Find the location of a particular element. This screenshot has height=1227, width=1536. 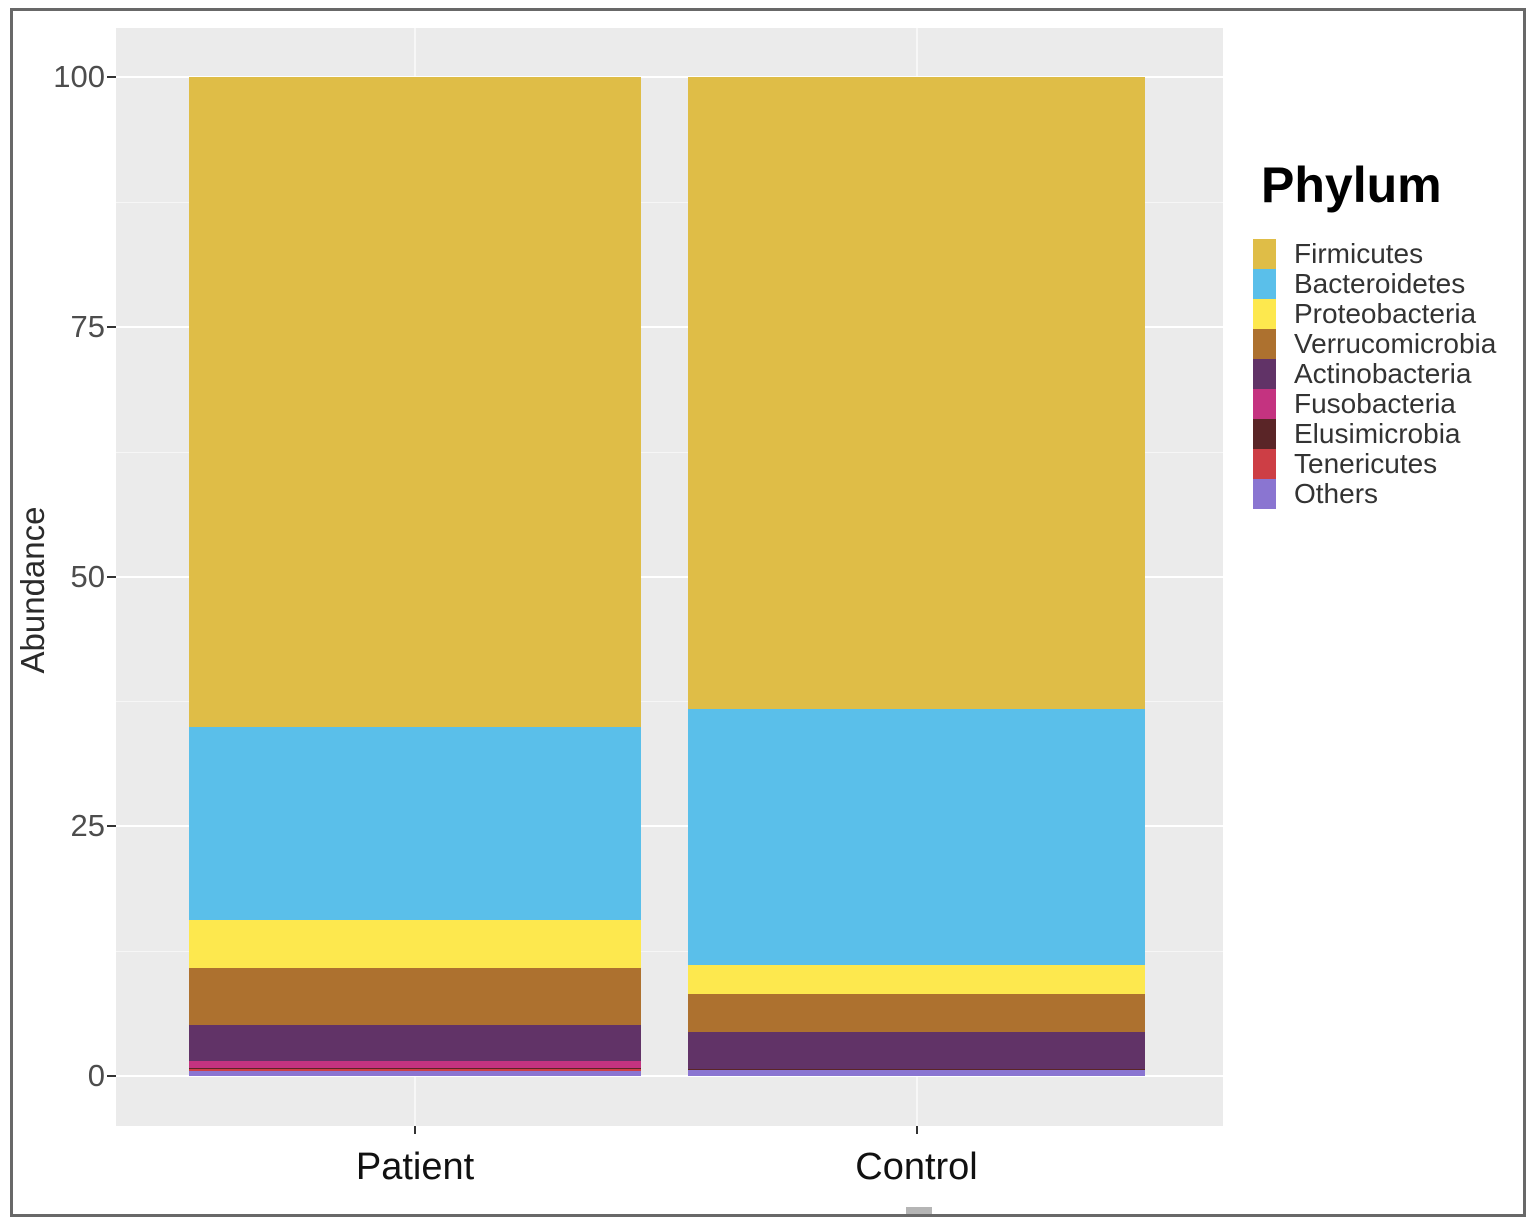

legend-label: Fusobacteria is located at coordinates (1375, 403).